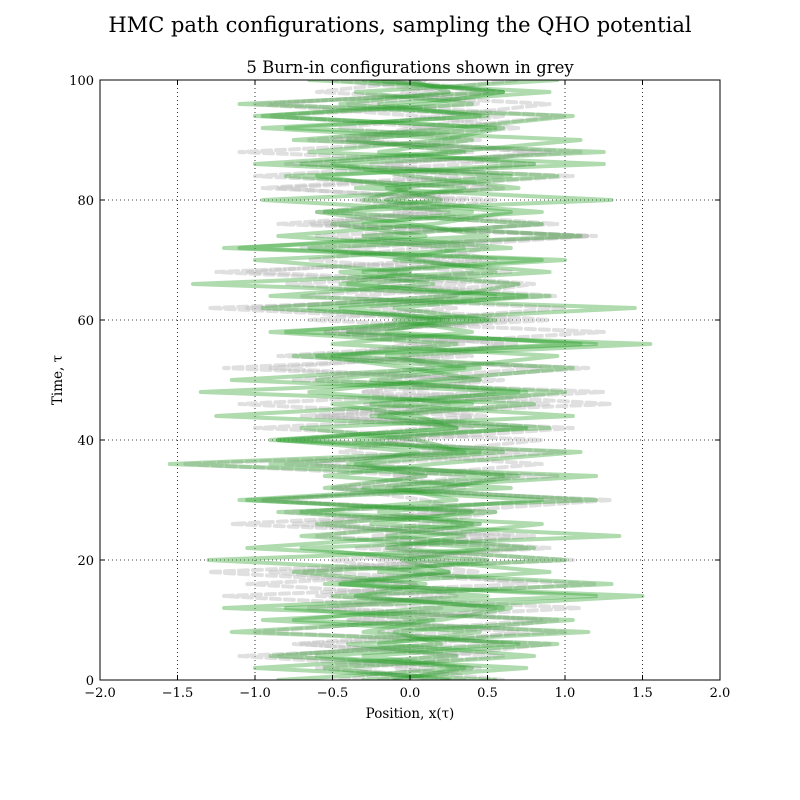  Describe the element at coordinates (642, 693) in the screenshot. I see `x-tick-label: 1.5` at that location.